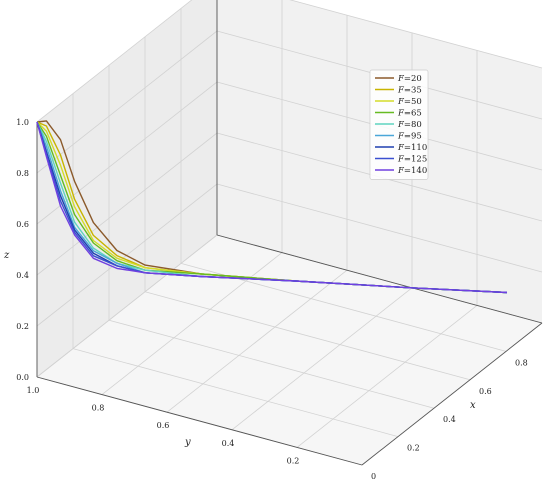 Image resolution: width=550 pixels, height=488 pixels. I want to click on legend-value: =50, so click(413, 102).